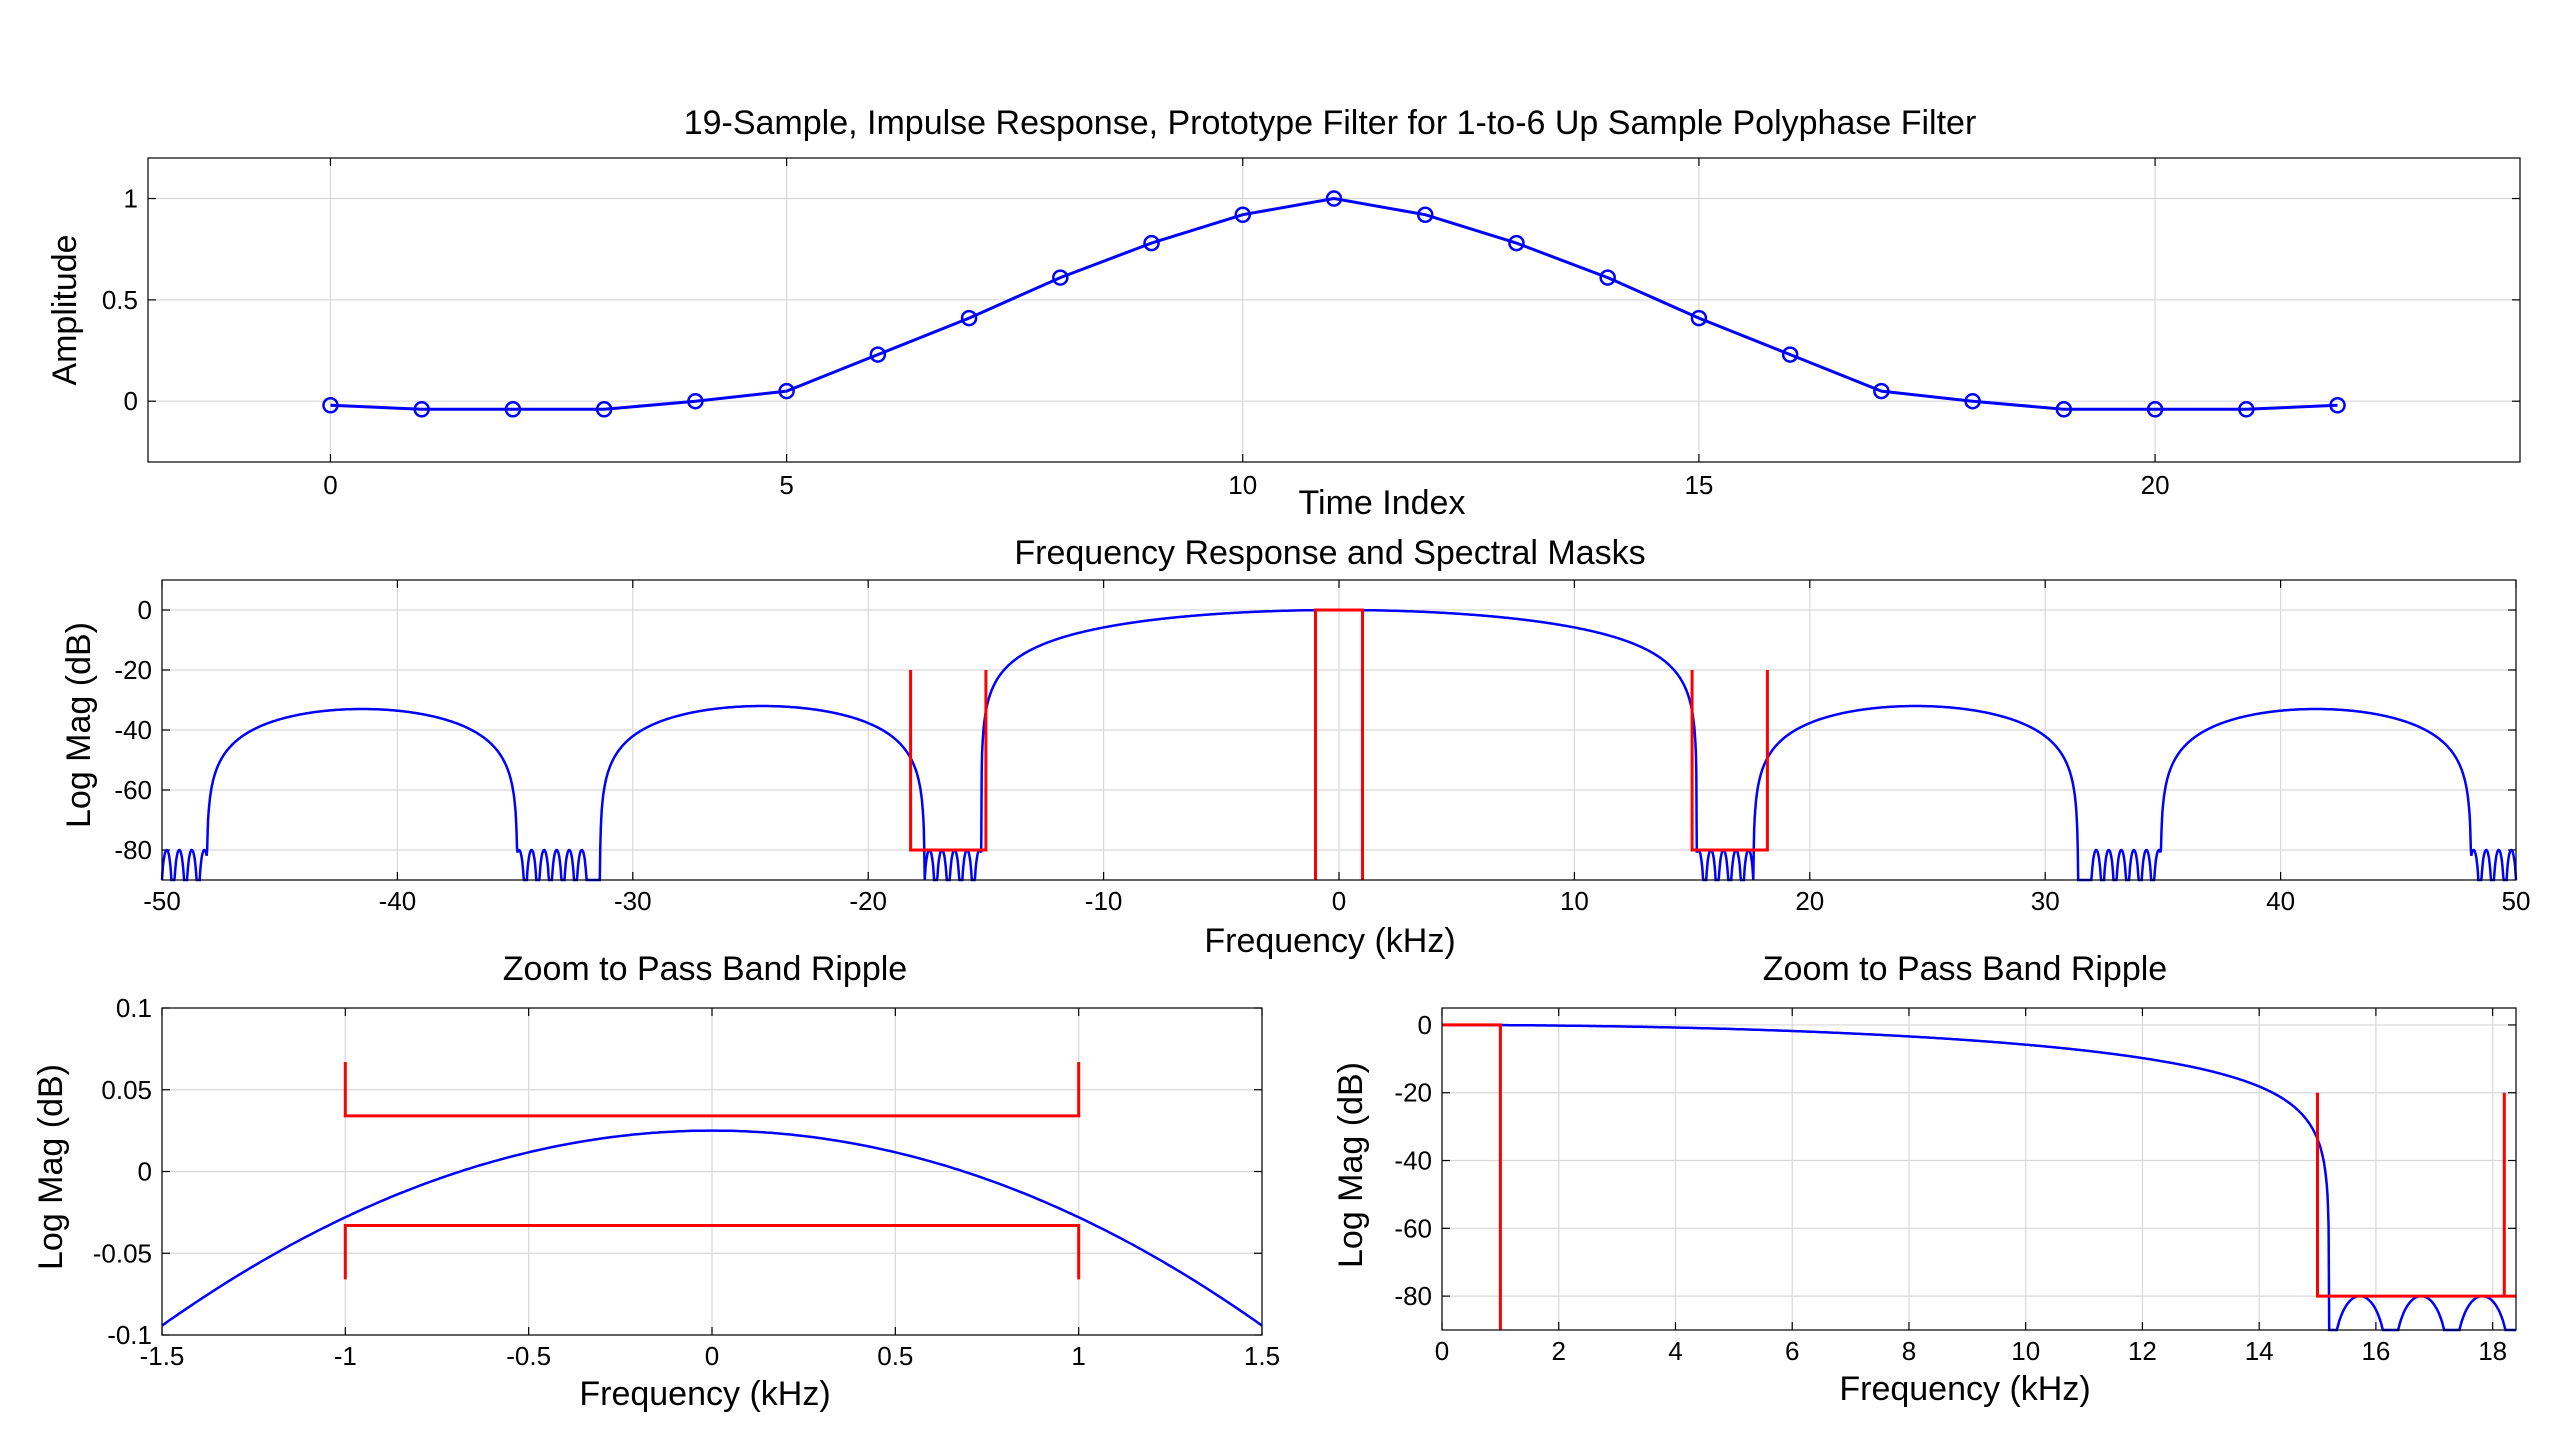 This screenshot has width=2560, height=1440. What do you see at coordinates (1262, 1356) in the screenshot?
I see `x-tick-label: 1.5` at bounding box center [1262, 1356].